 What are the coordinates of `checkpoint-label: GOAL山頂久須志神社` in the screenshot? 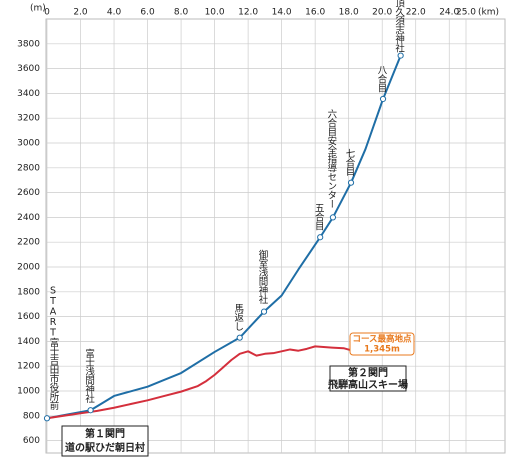 It's located at (399, 27).